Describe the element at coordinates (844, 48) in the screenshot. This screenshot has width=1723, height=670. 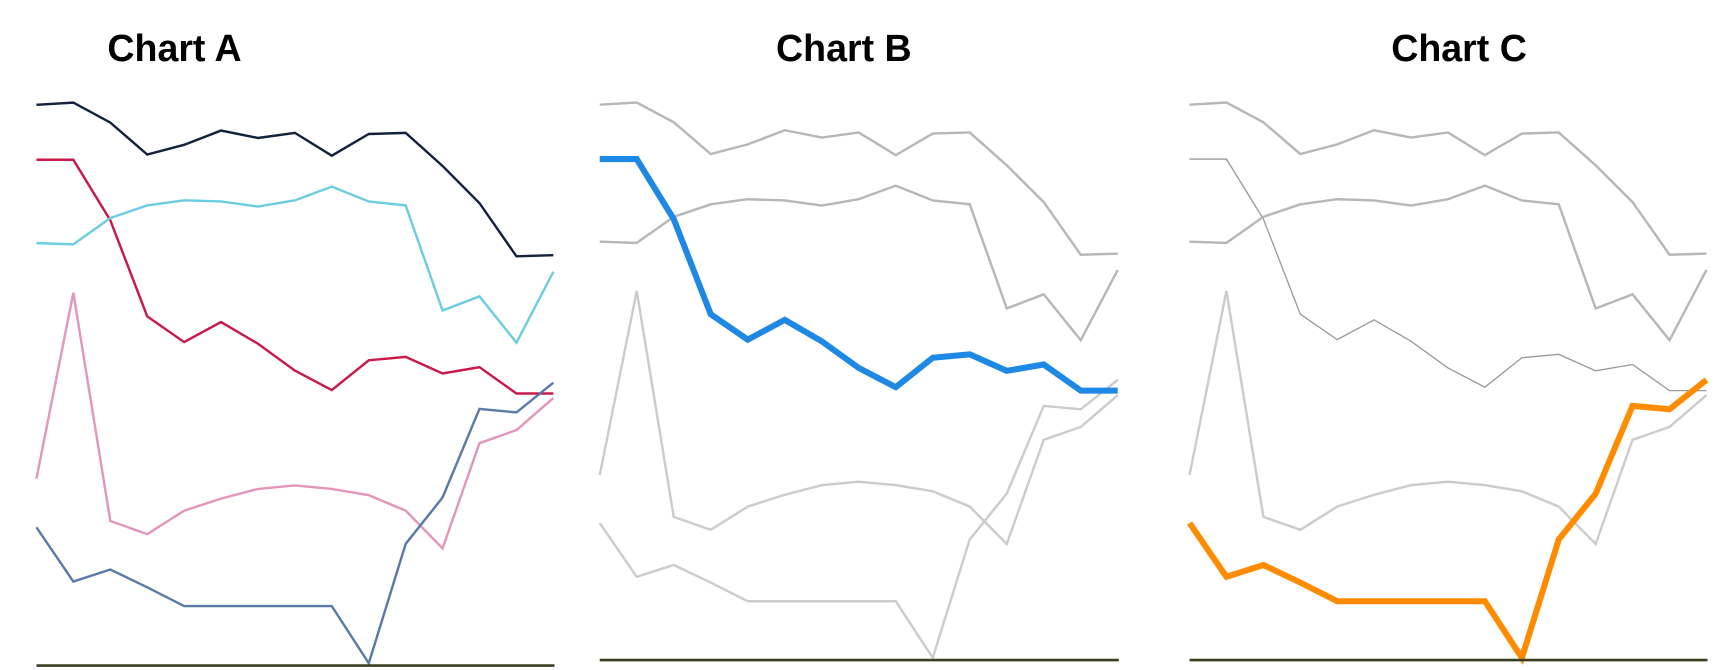
I see `chart-b-title: Chart B` at that location.